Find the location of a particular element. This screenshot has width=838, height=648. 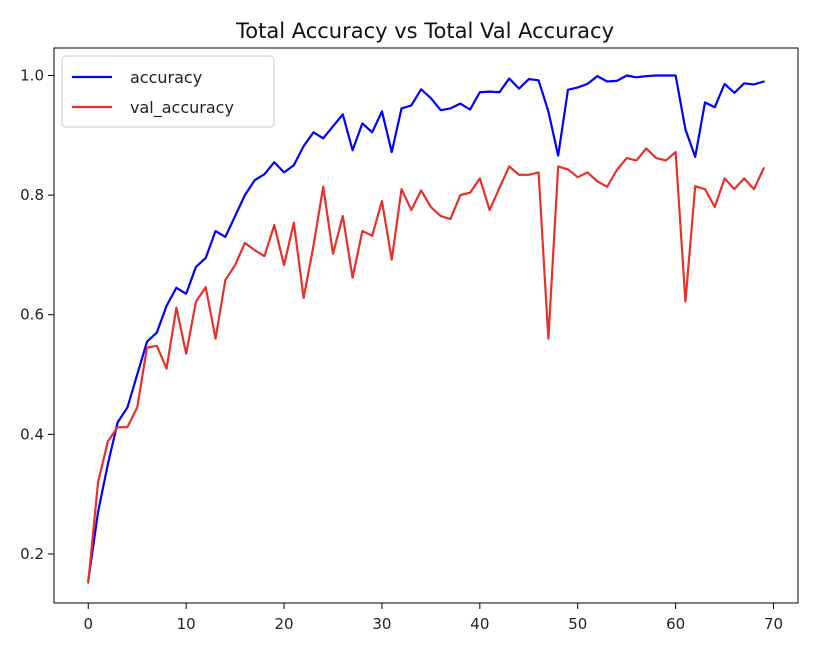

legend-label-val-accuracy: val_accuracy is located at coordinates (182, 108).